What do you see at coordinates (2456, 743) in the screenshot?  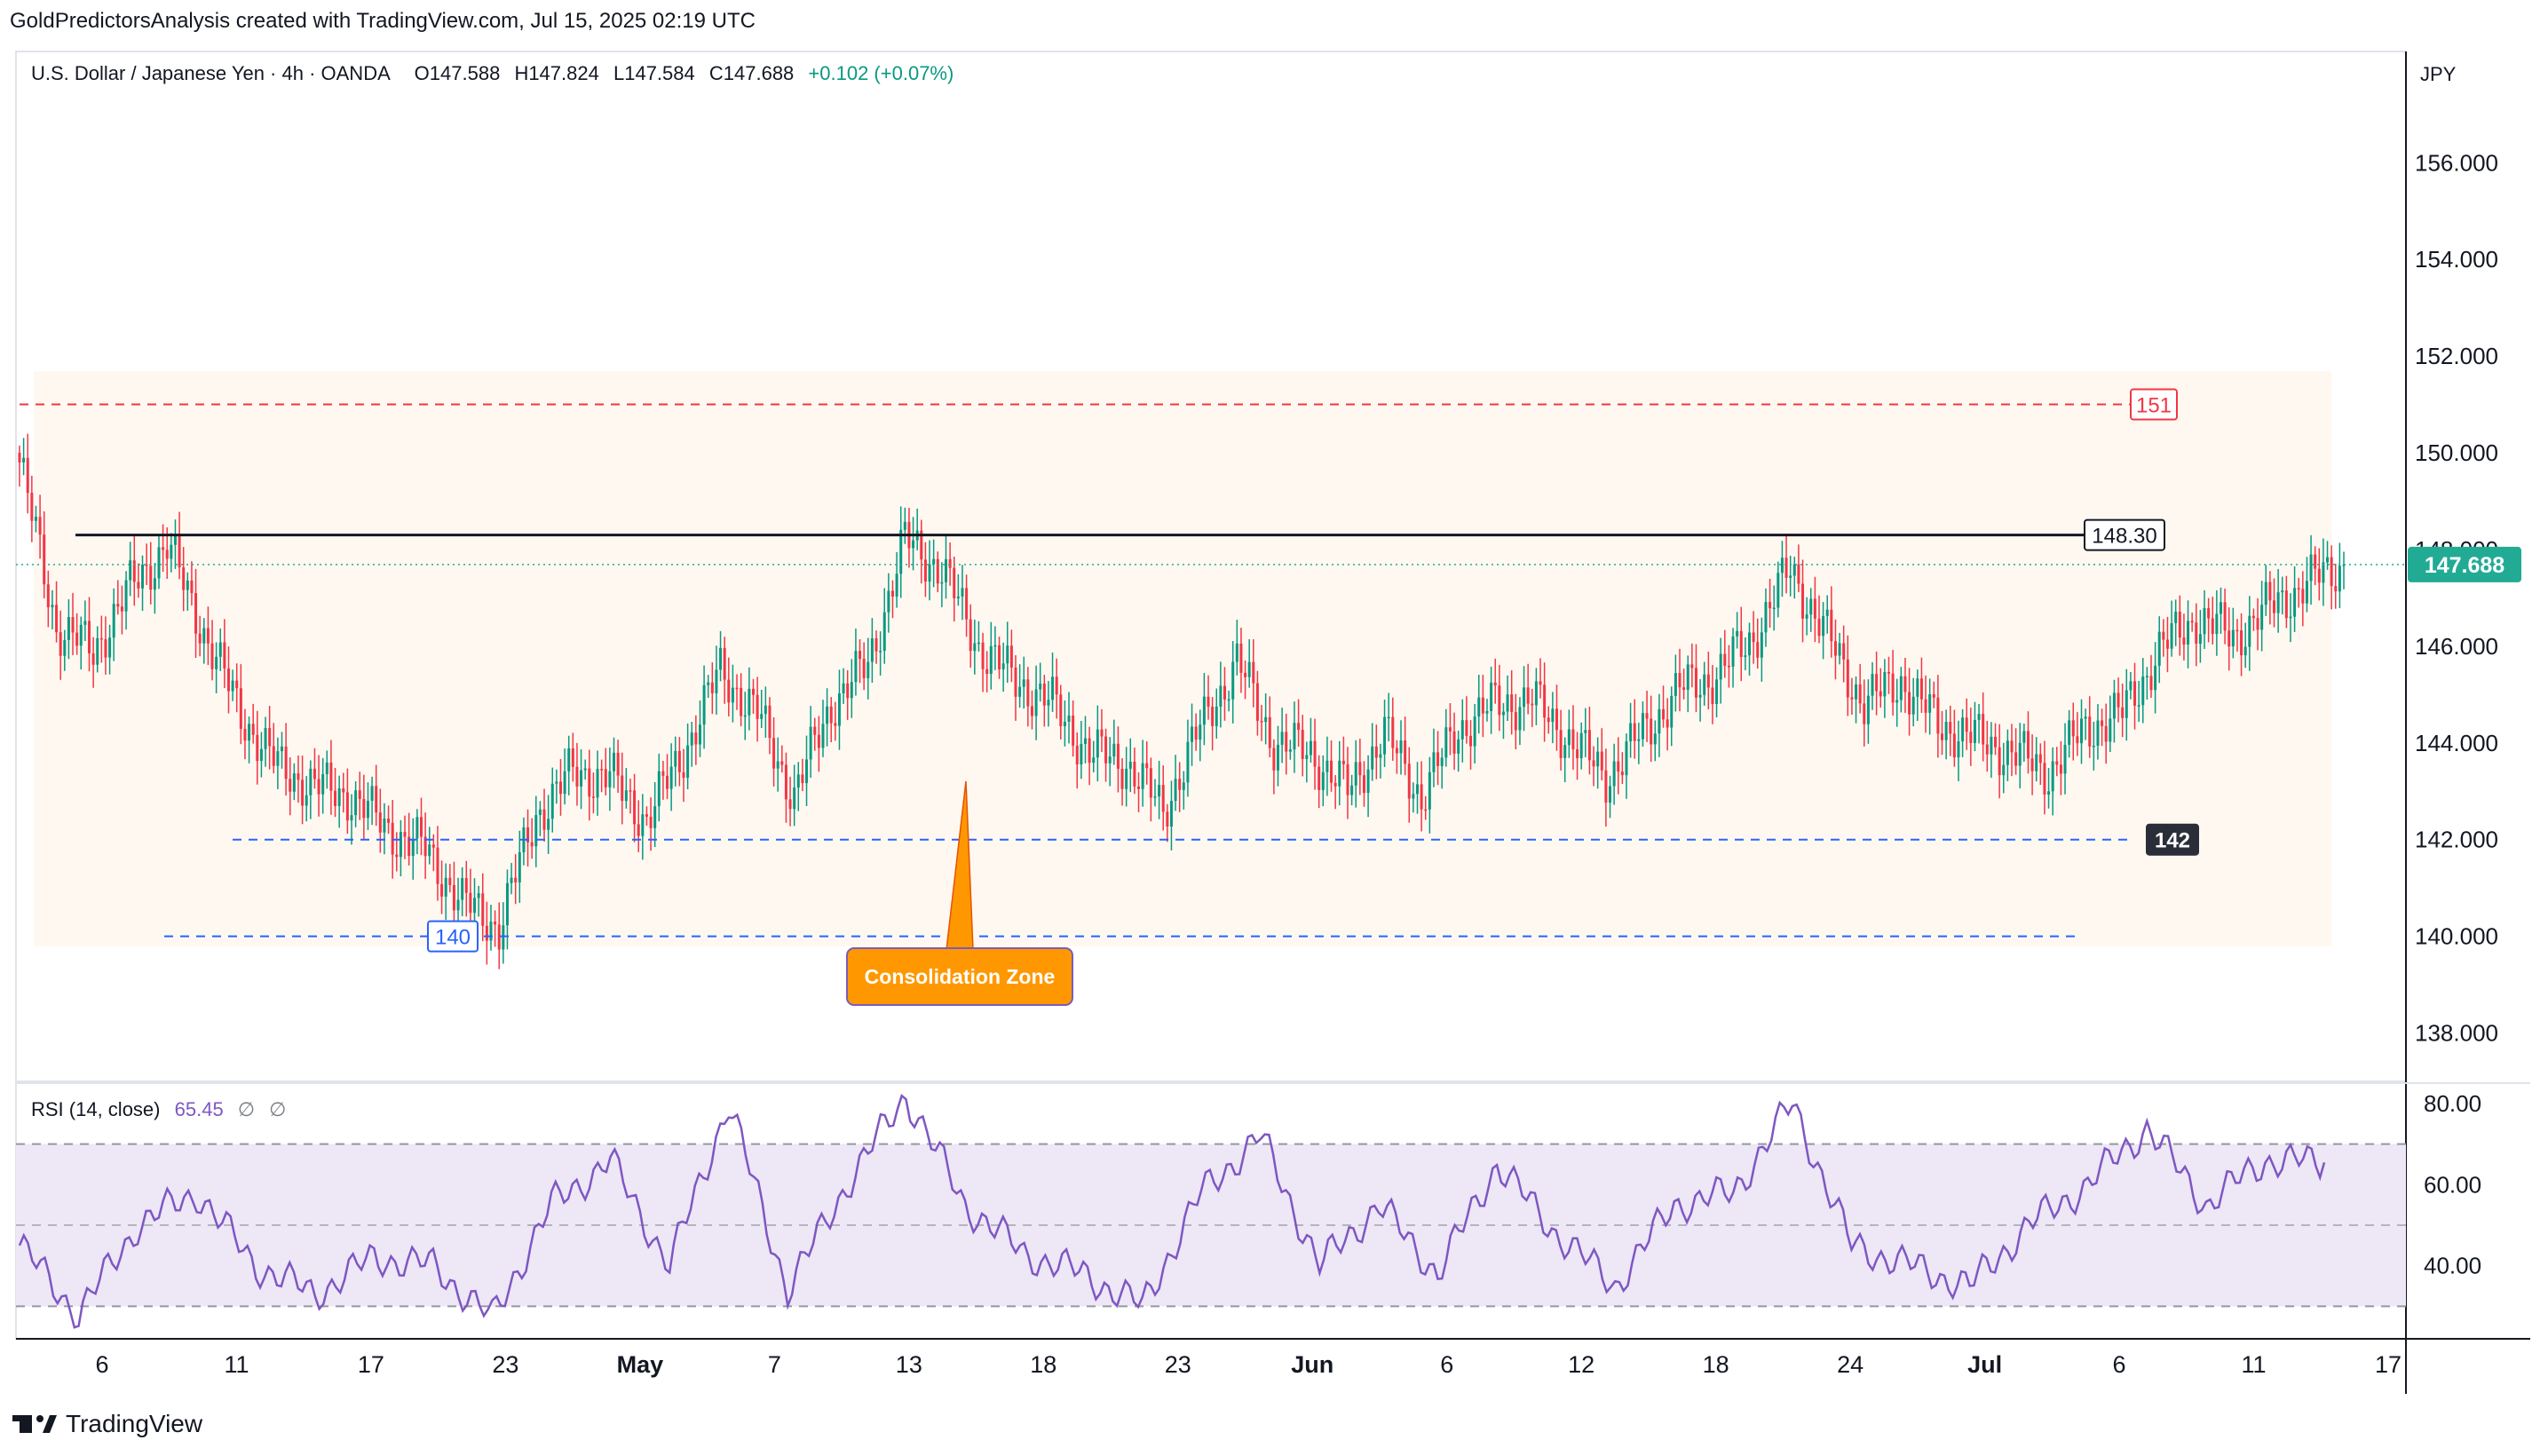 I see `price-tick-label: 144.000` at bounding box center [2456, 743].